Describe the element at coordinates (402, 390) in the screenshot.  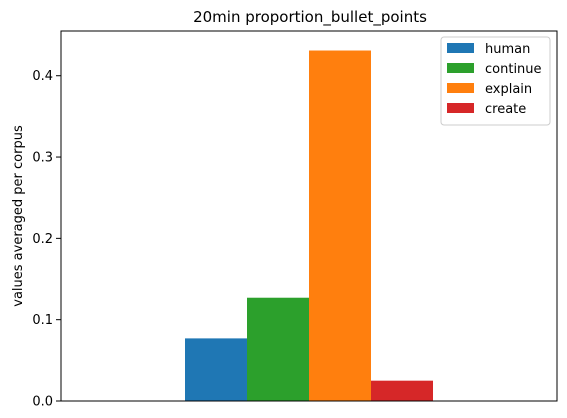
I see `bar-create` at that location.